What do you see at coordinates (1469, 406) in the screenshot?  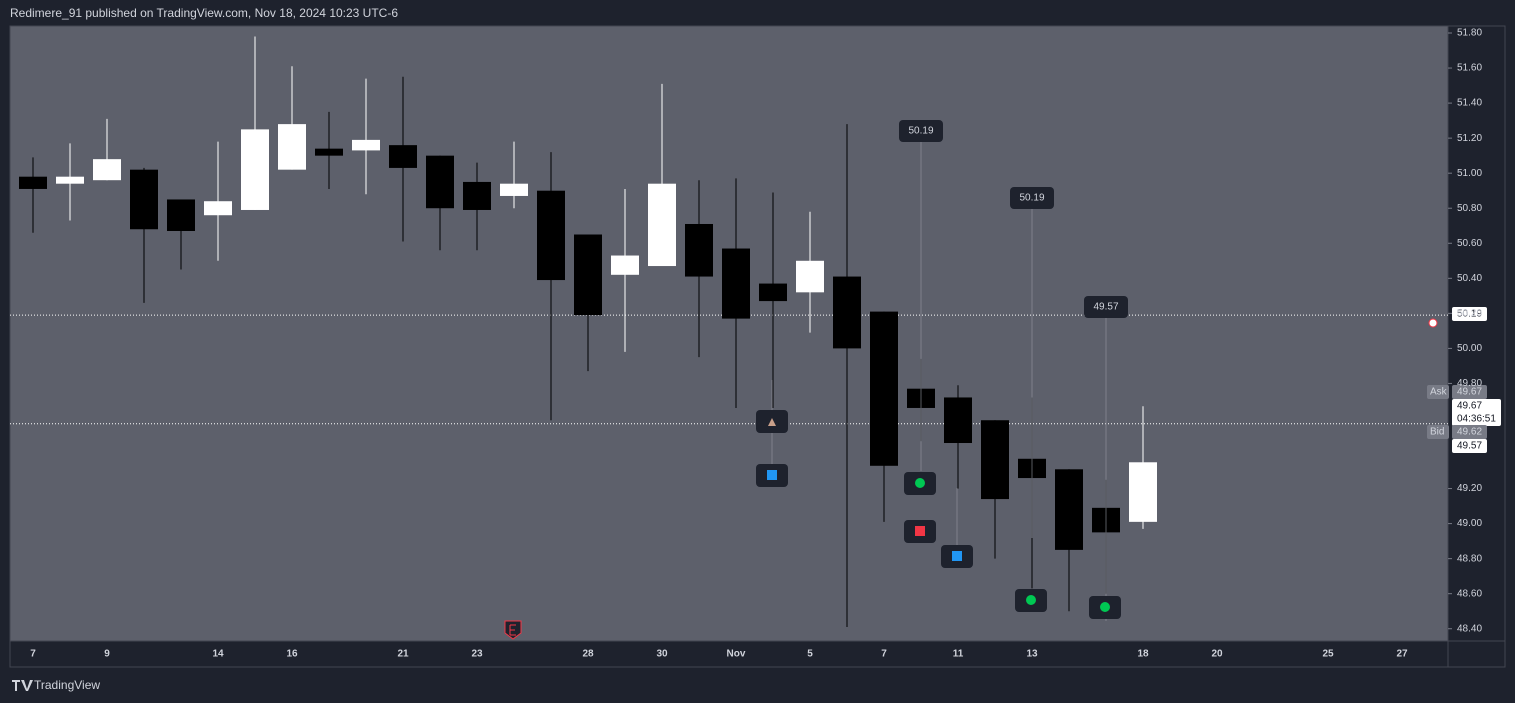 I see `last-value: 49.67` at bounding box center [1469, 406].